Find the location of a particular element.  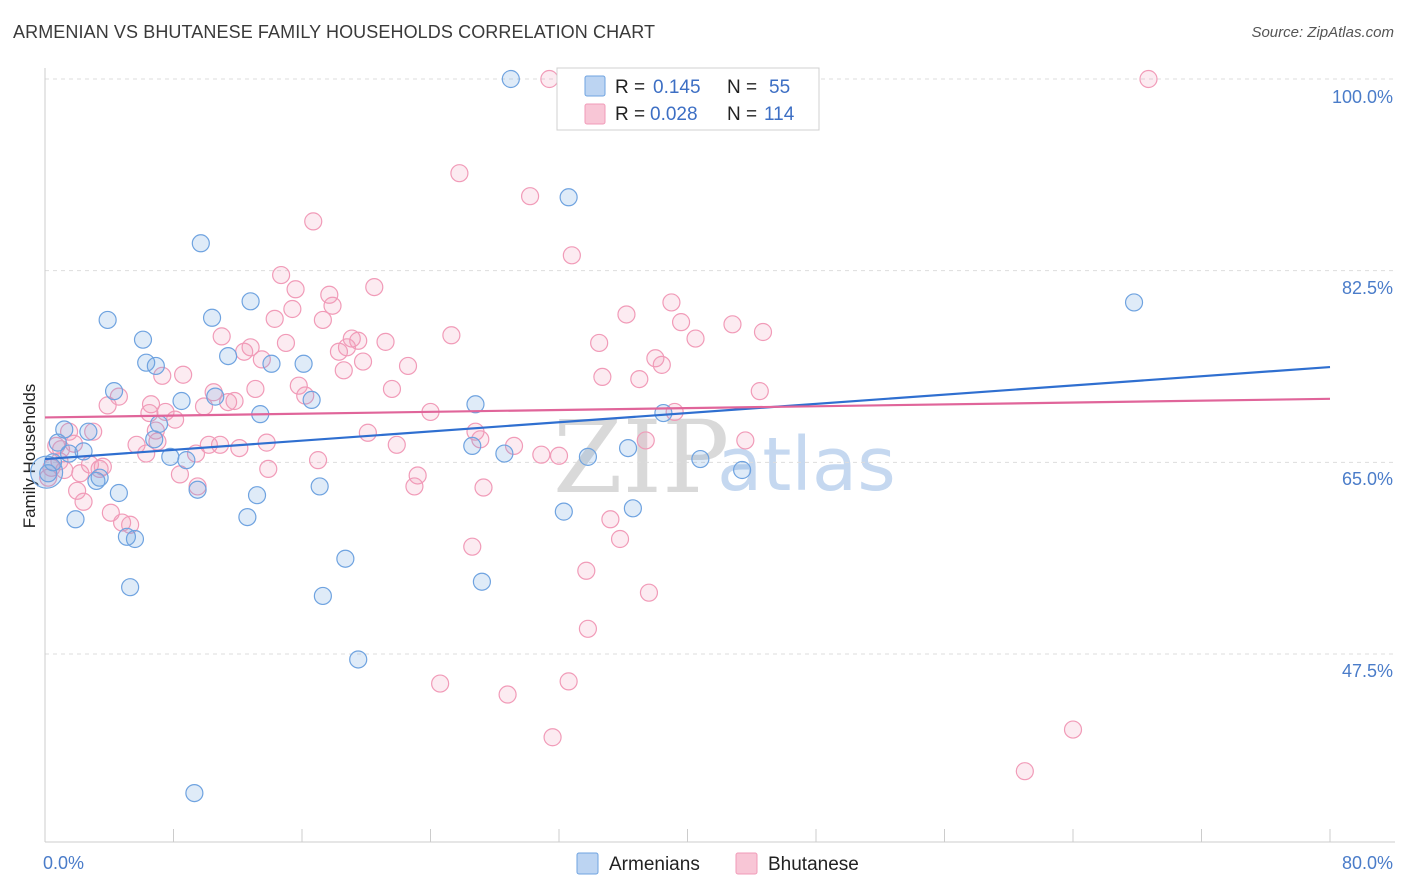

legend-r-value-armenians: 0.145 is located at coordinates (677, 87).